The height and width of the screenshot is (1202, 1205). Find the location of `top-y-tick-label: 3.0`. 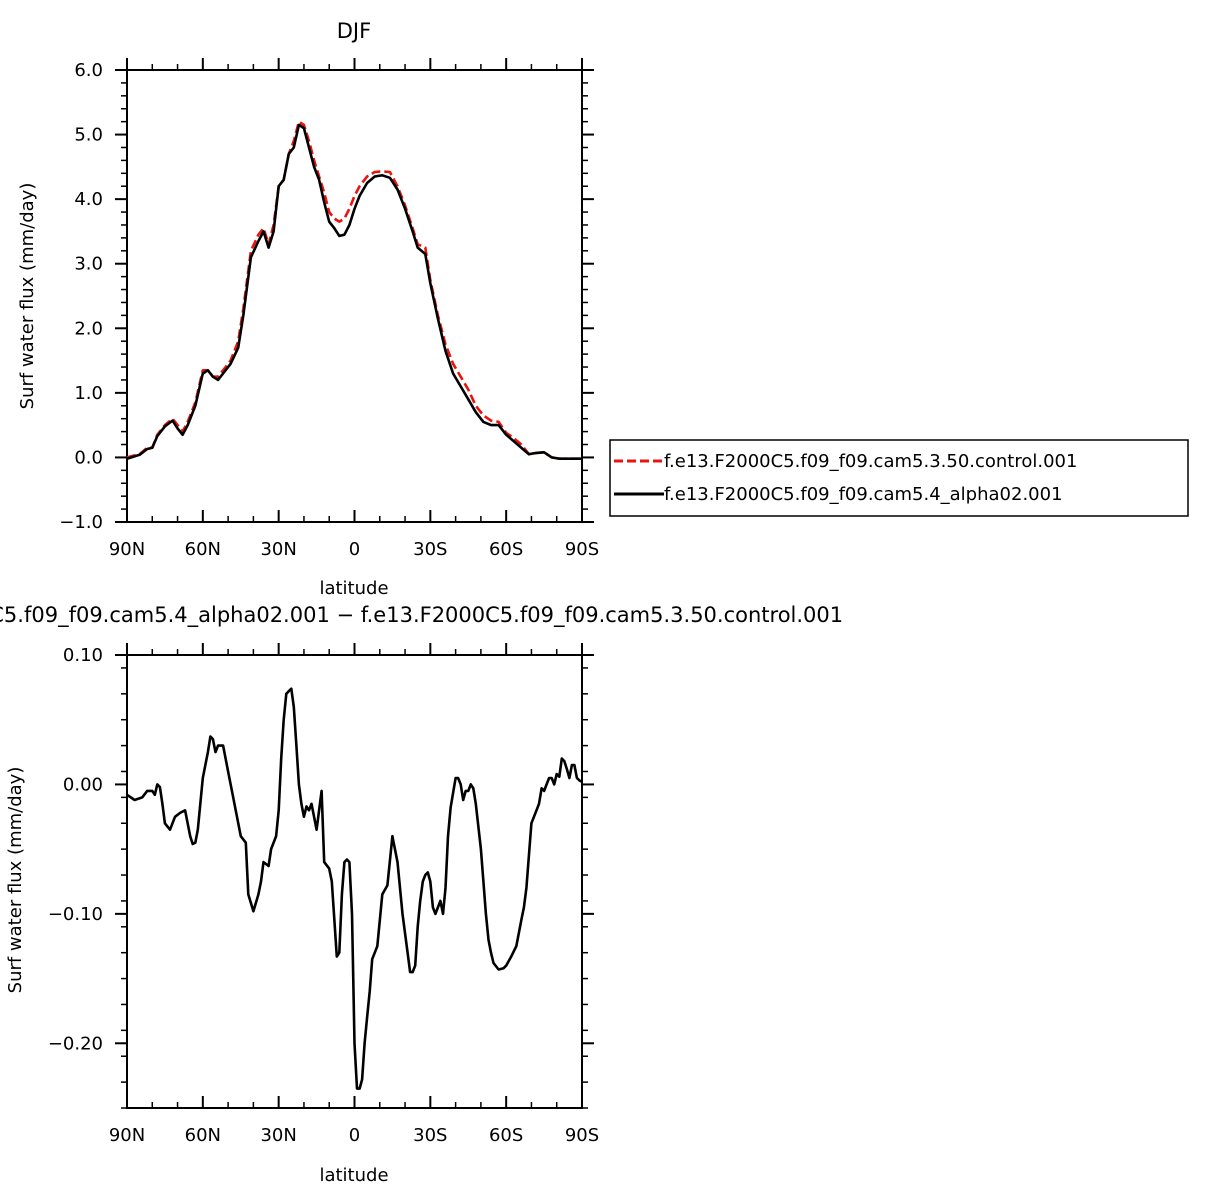

top-y-tick-label: 3.0 is located at coordinates (88, 264).